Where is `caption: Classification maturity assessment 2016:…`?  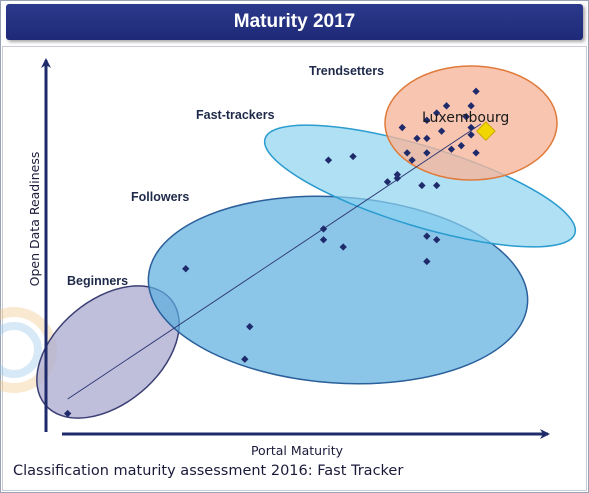 caption: Classification maturity assessment 2016:… is located at coordinates (208, 471).